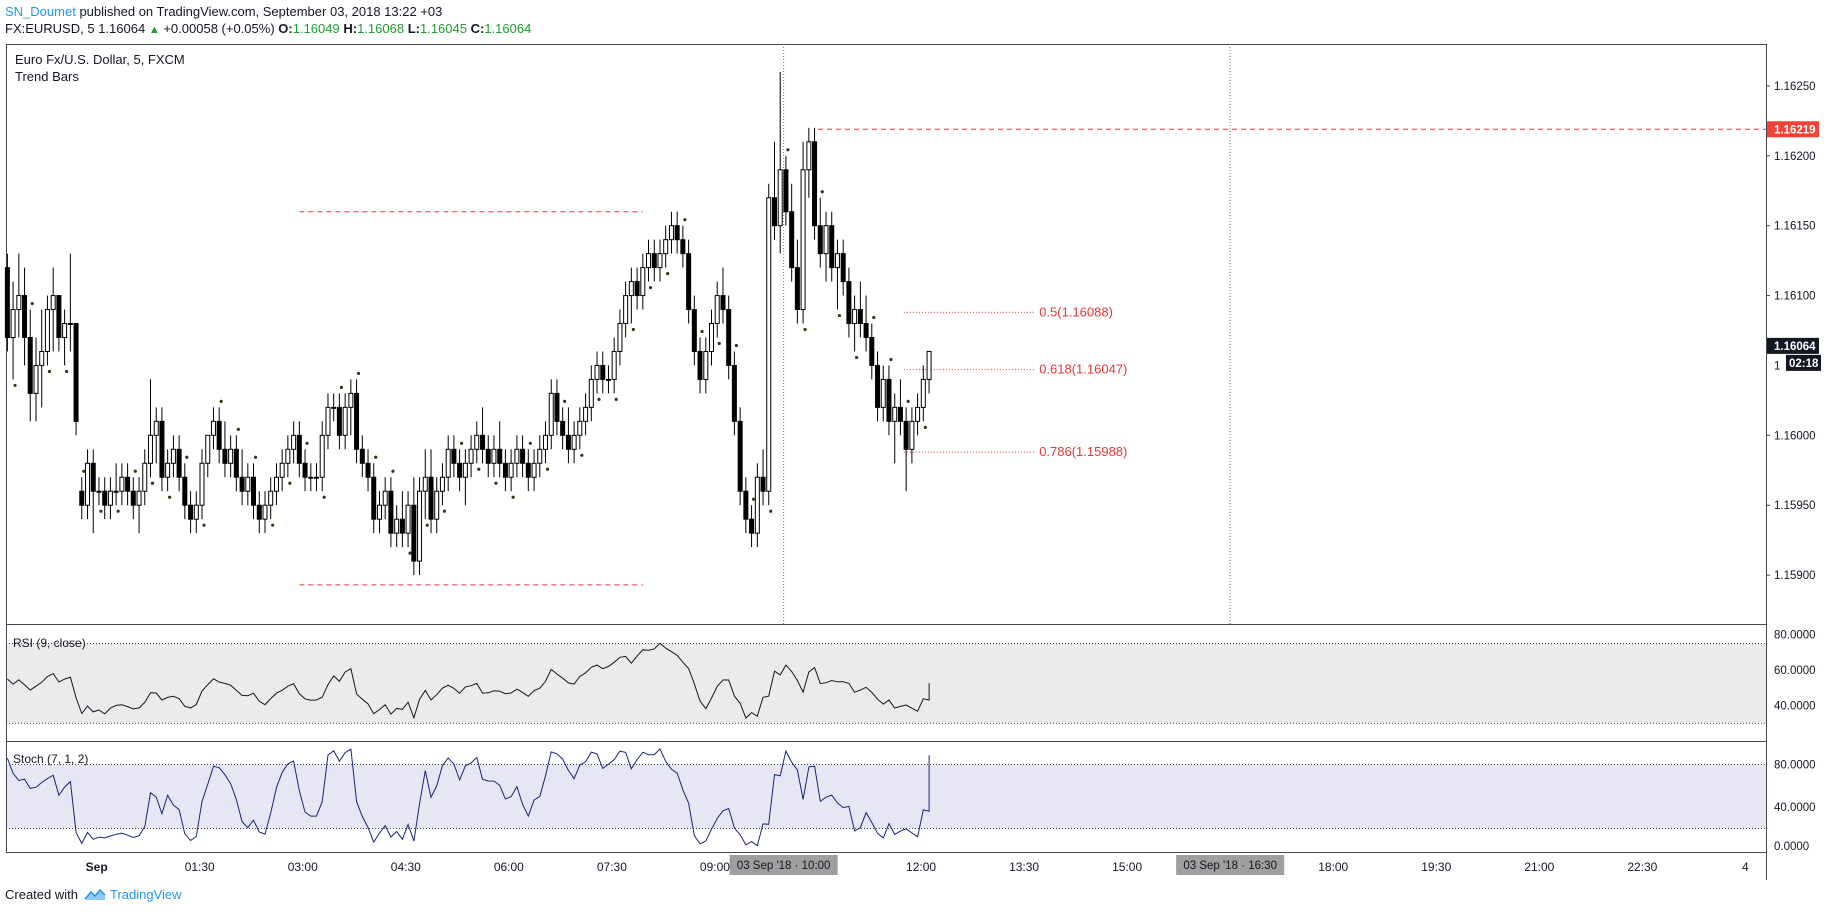 Image resolution: width=1828 pixels, height=915 pixels. Describe the element at coordinates (200, 867) in the screenshot. I see `time-tick-label: 01:30` at that location.